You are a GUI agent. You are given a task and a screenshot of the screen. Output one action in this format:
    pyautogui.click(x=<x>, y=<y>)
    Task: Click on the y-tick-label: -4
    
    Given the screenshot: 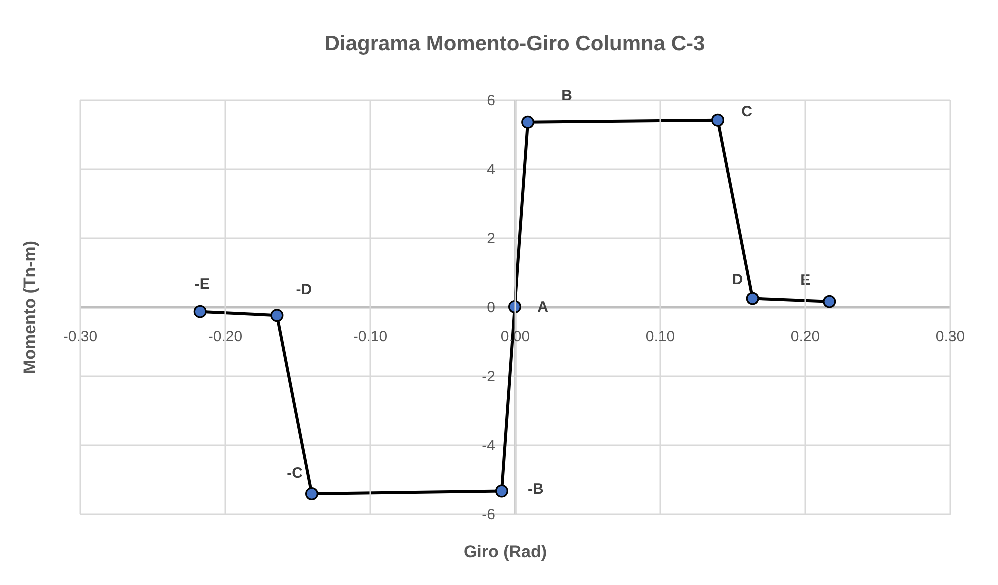 What is the action you would take?
    pyautogui.click(x=489, y=446)
    